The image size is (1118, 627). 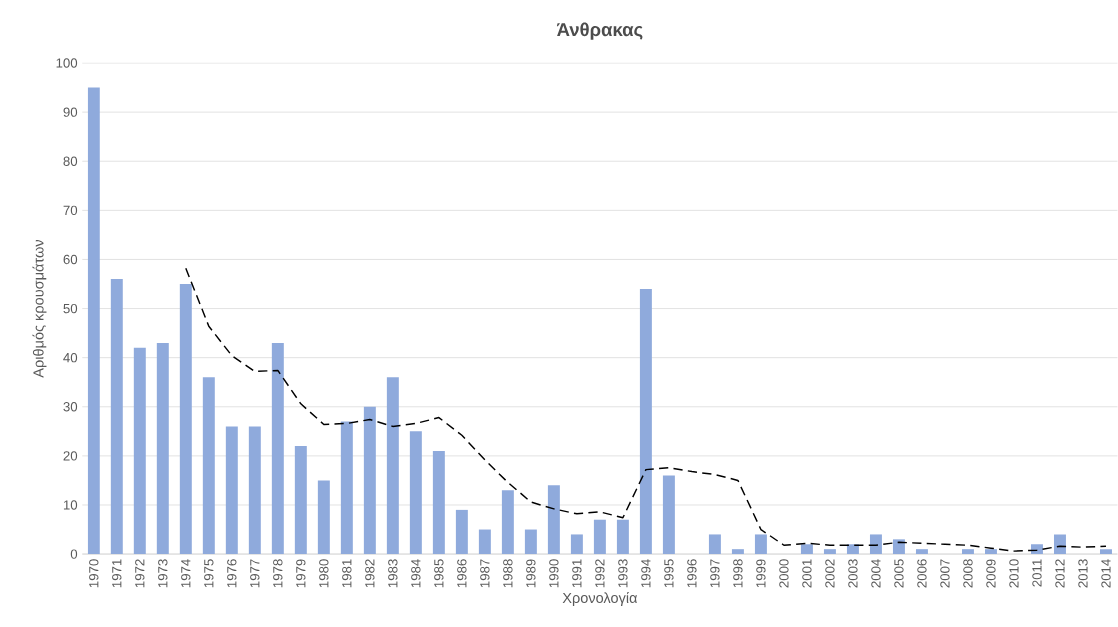 I want to click on x-tick-label: 2012, so click(x=1060, y=573).